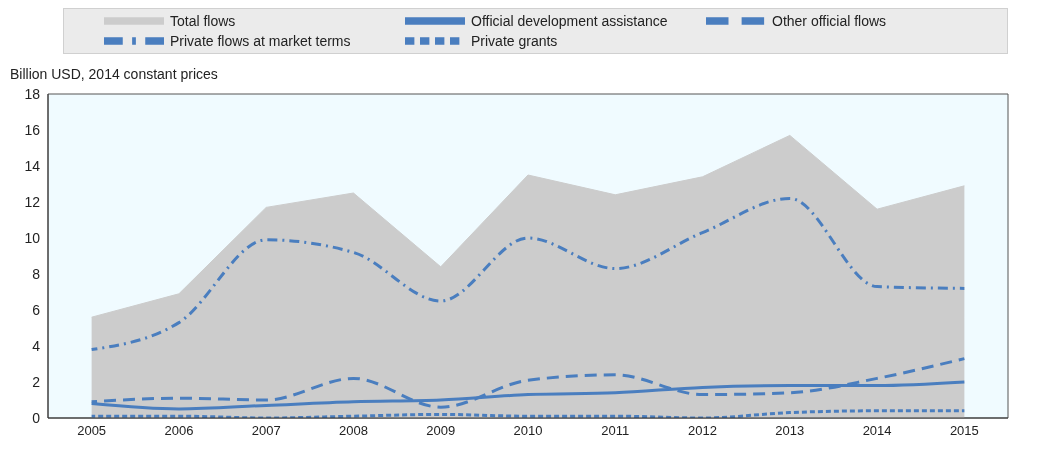 This screenshot has width=1039, height=466. I want to click on legend-label: Total flows, so click(203, 21).